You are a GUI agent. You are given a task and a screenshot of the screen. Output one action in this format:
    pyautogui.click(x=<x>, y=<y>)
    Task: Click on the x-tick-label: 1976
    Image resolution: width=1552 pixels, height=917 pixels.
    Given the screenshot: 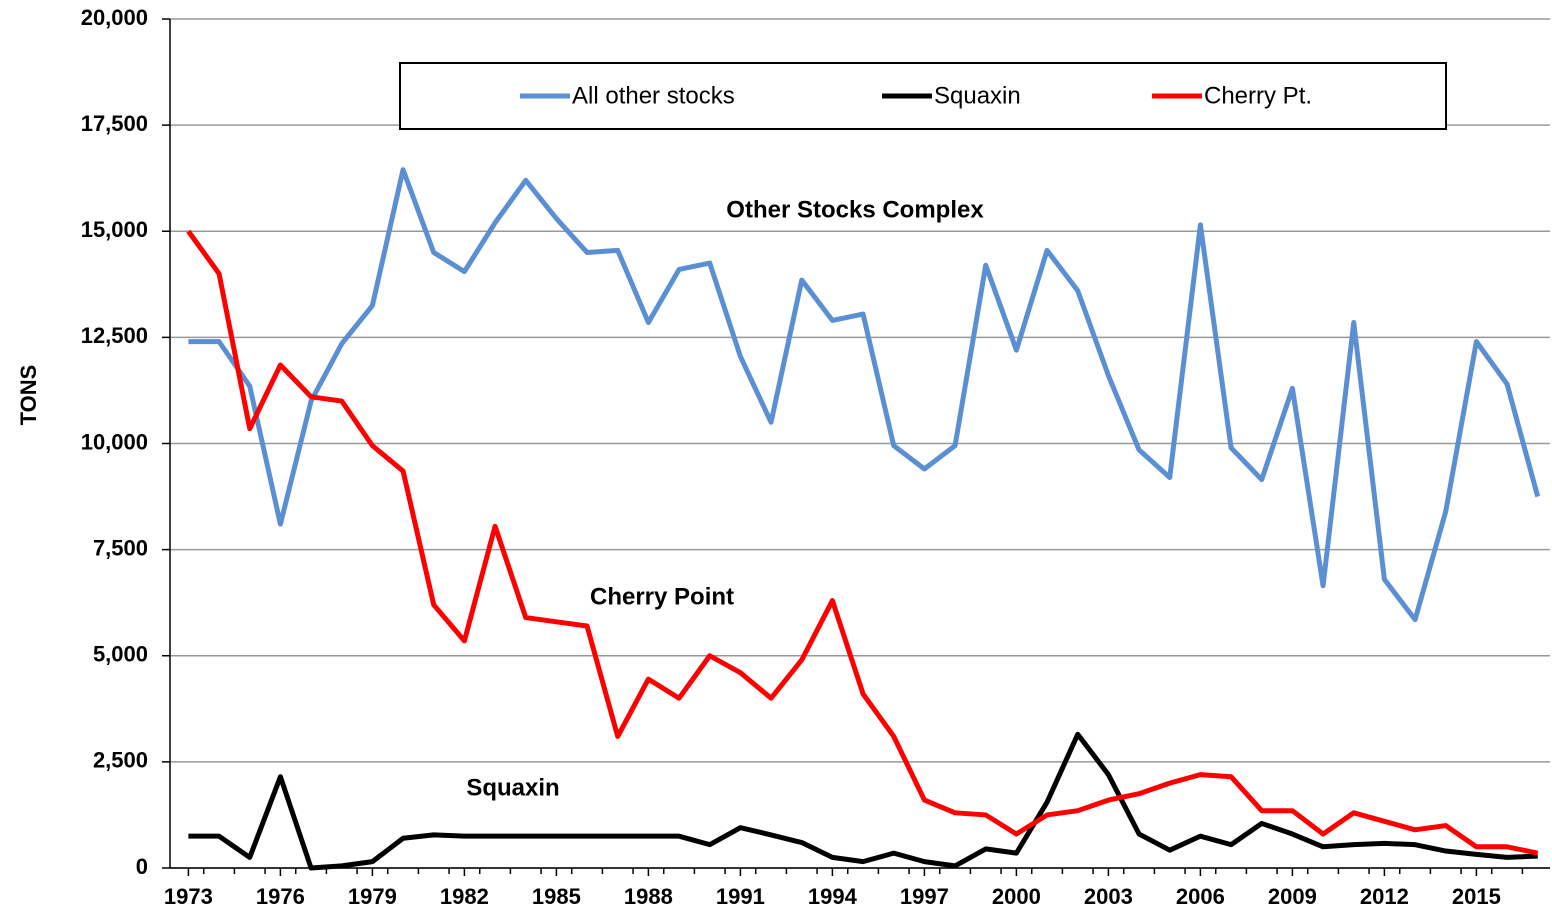 What is the action you would take?
    pyautogui.click(x=280, y=896)
    